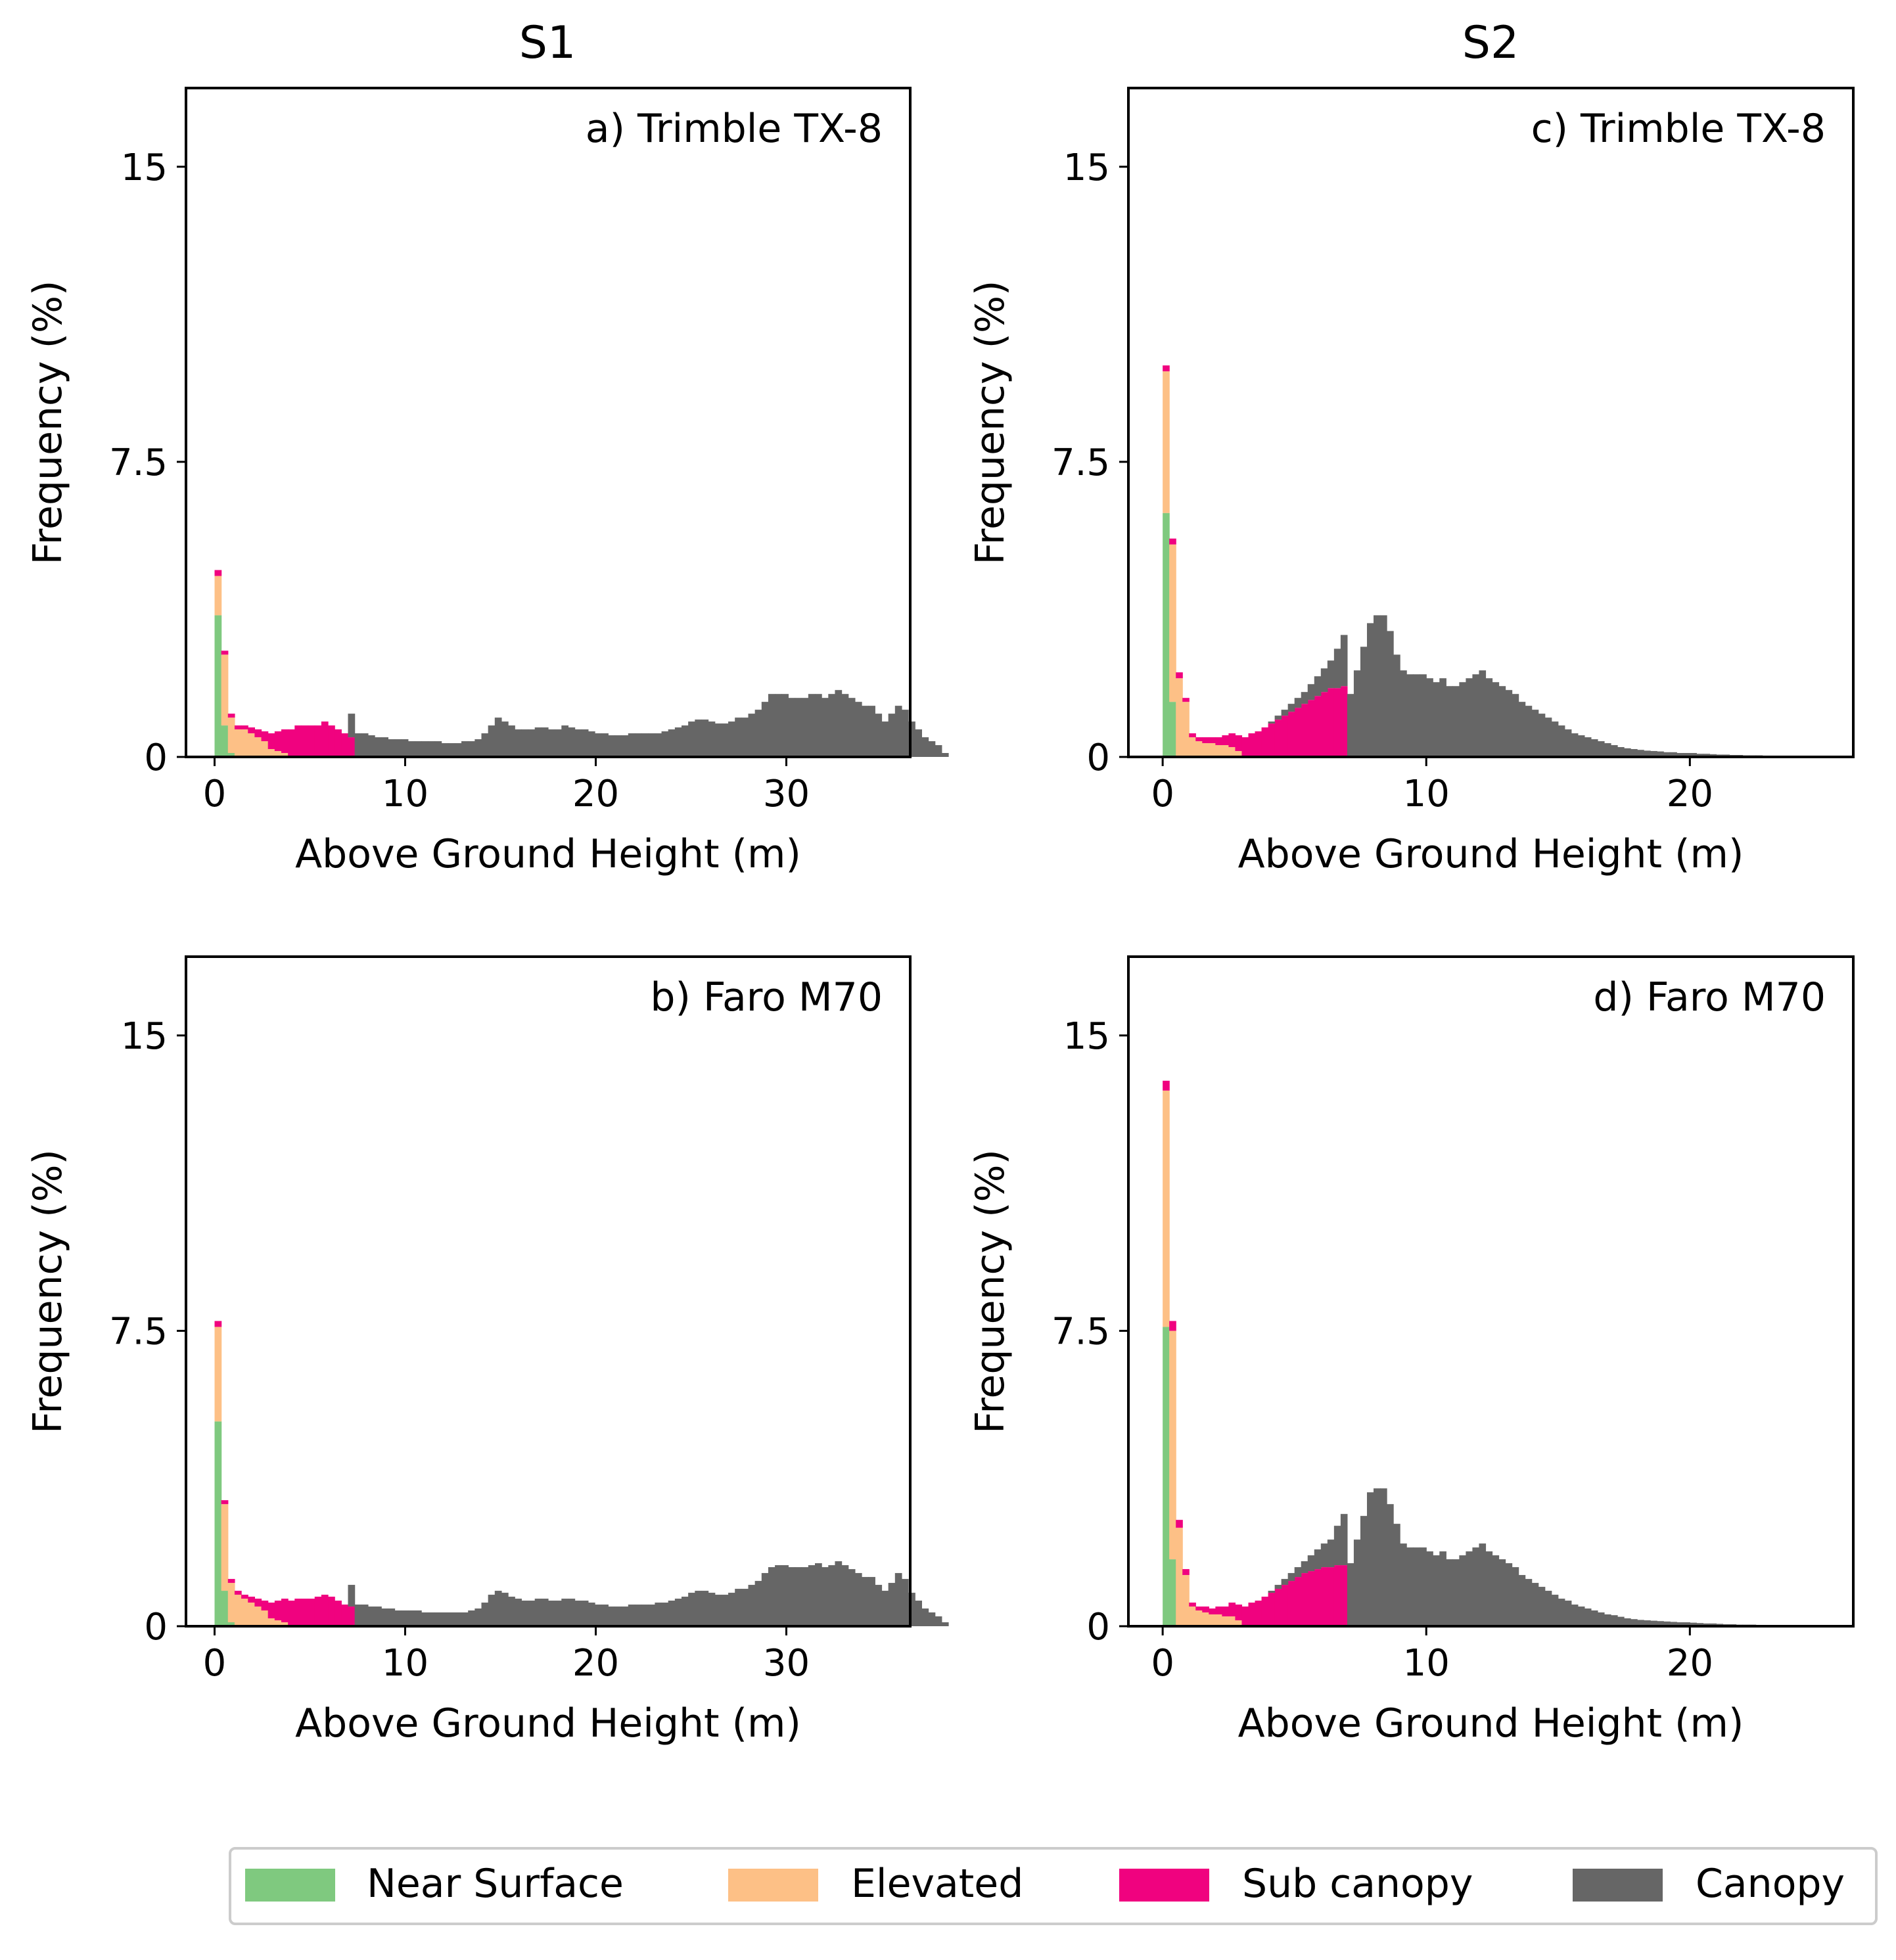 The height and width of the screenshot is (1960, 1896). I want to click on panel-title: d) Faro M70, so click(1710, 997).